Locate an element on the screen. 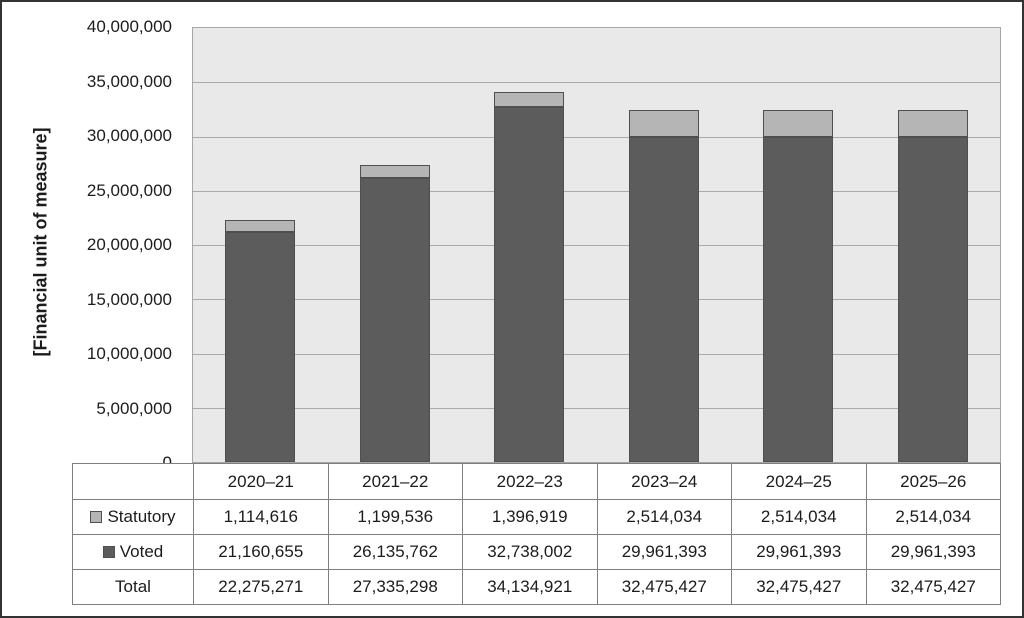 The width and height of the screenshot is (1024, 618). y-tick-label: 25,000,000 is located at coordinates (129, 190).